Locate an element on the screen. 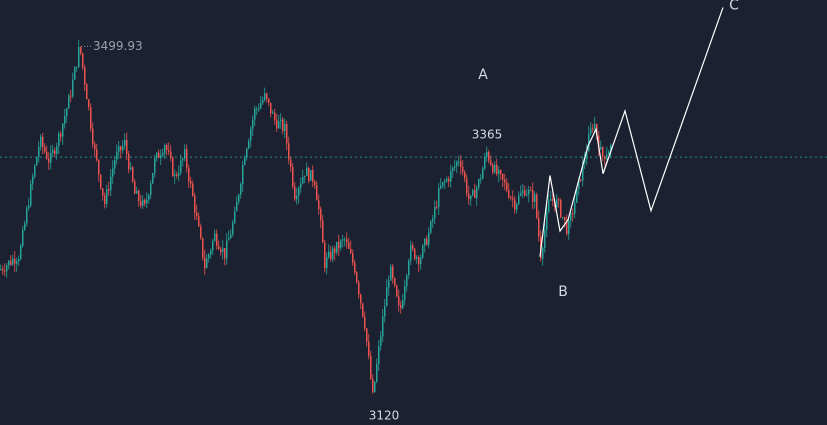 This screenshot has width=827, height=425. projection-wave-small is located at coordinates (574, 192).